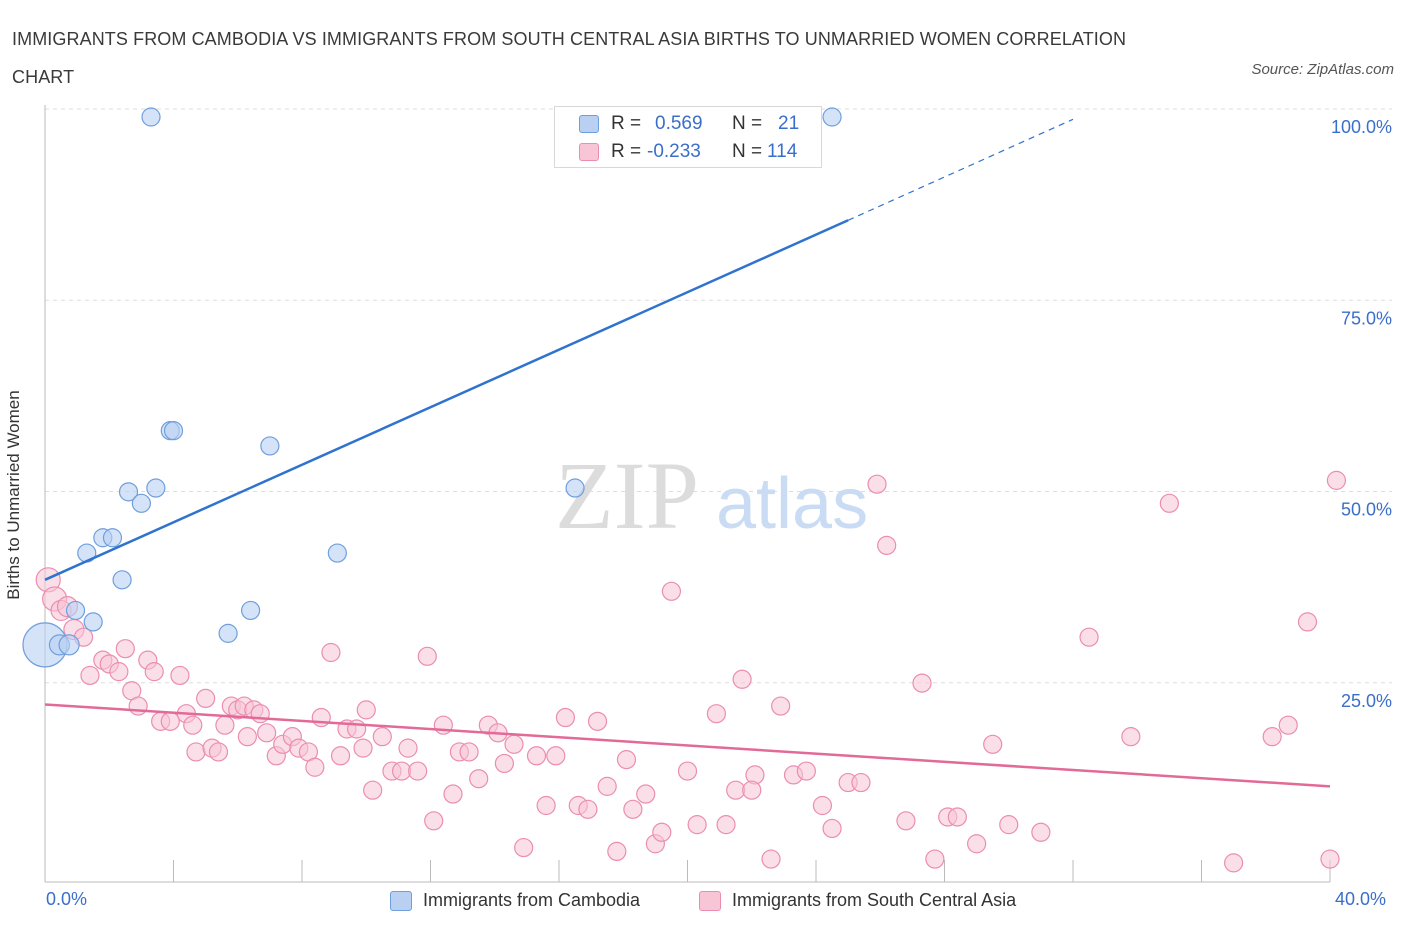 The height and width of the screenshot is (930, 1406). I want to click on y-tick-labels: 25.0% 50.0% 75.0% 100.0%, so click(1361, 414).